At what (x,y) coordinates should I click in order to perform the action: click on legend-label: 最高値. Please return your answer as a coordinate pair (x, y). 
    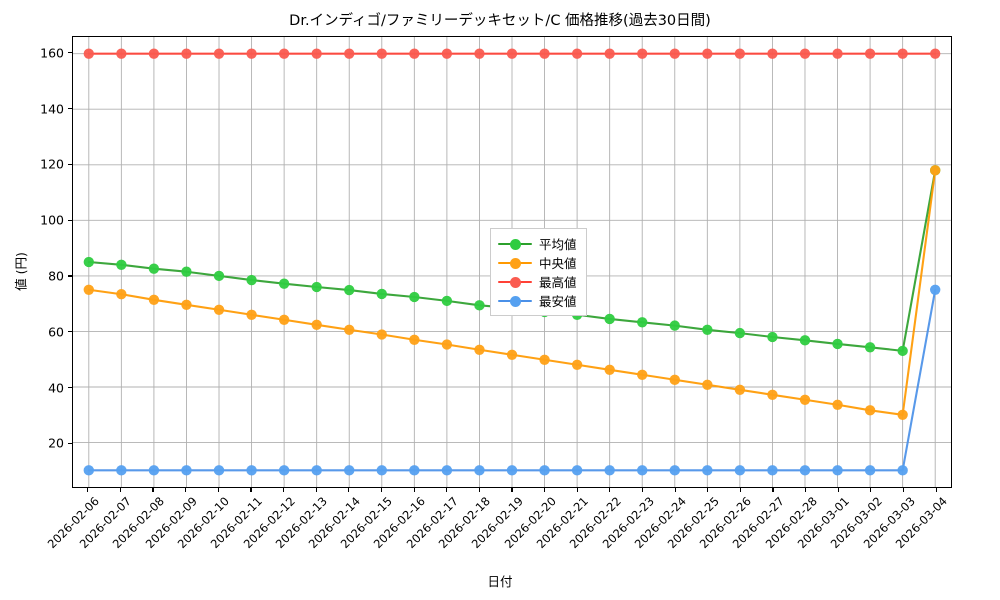
    Looking at the image, I should click on (558, 282).